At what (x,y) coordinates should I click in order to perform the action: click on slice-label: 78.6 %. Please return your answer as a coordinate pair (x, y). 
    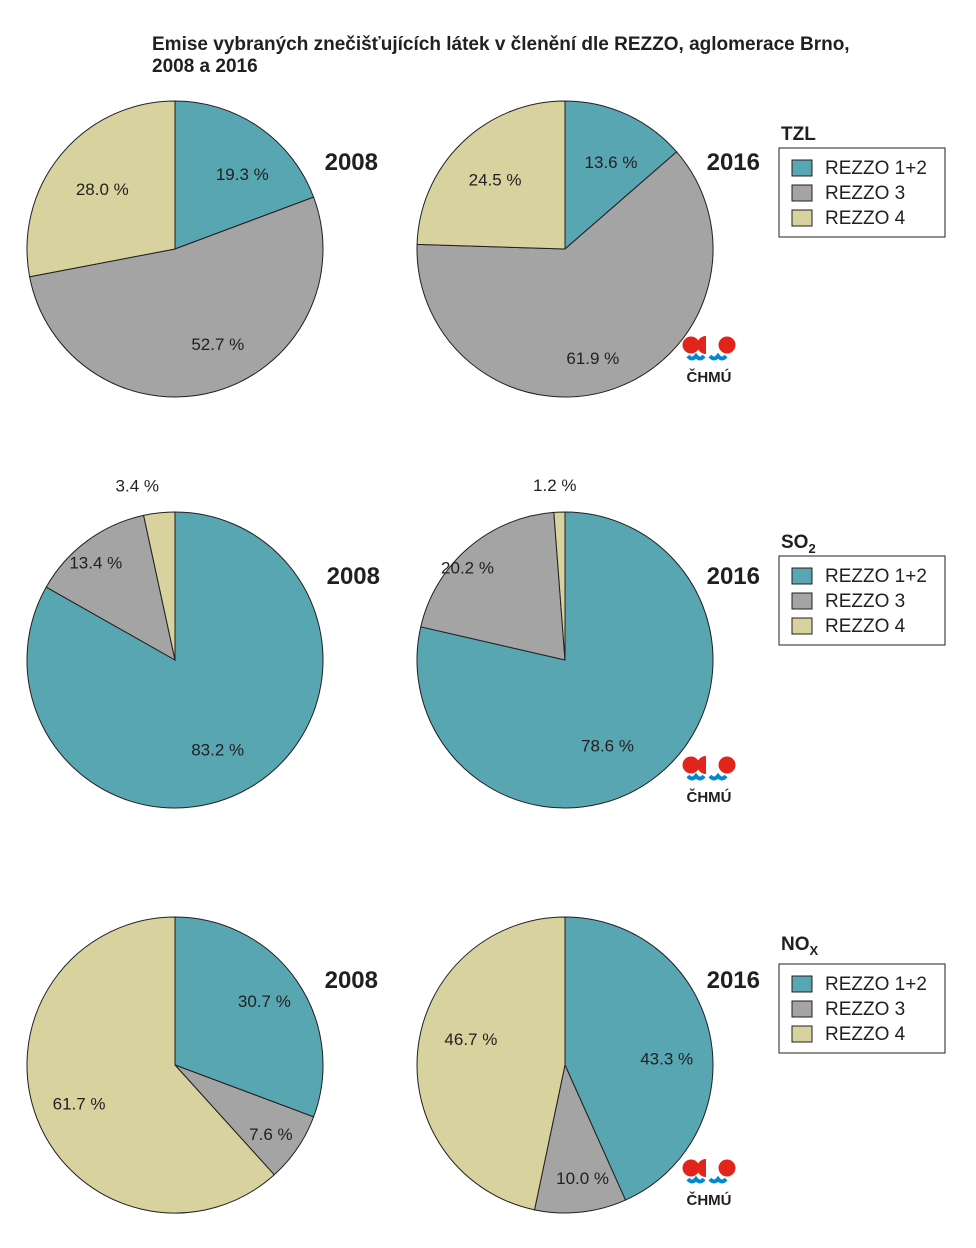
    Looking at the image, I should click on (607, 746).